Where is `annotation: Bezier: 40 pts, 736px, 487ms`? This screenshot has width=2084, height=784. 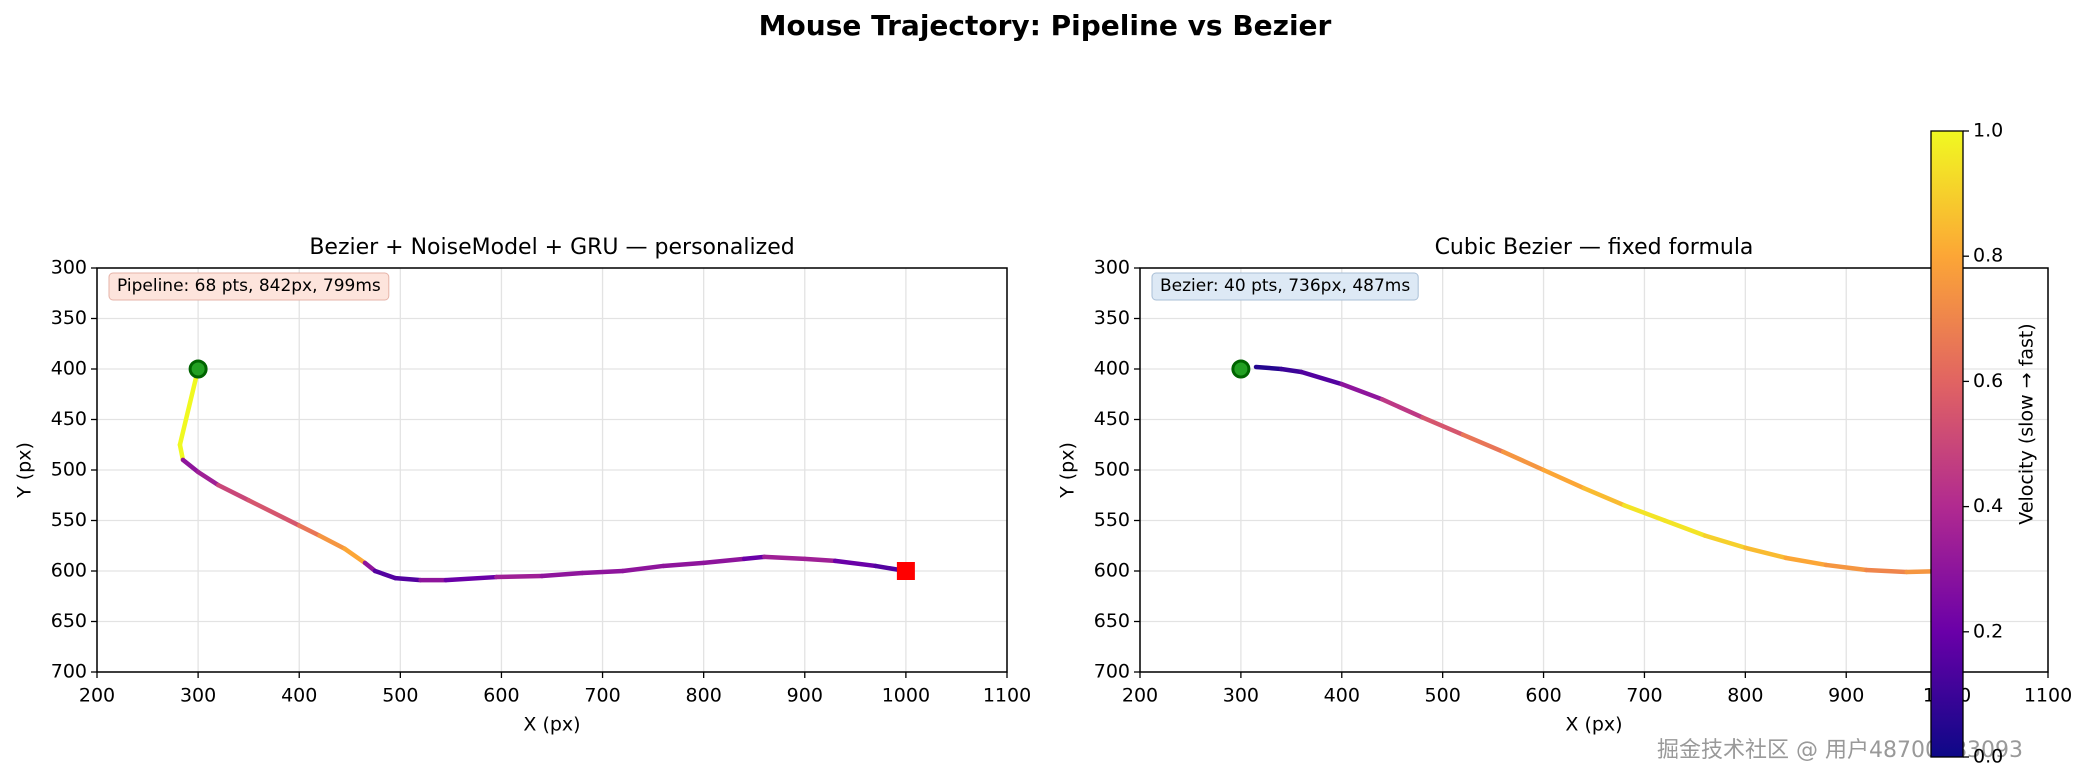
annotation: Bezier: 40 pts, 736px, 487ms is located at coordinates (1285, 286).